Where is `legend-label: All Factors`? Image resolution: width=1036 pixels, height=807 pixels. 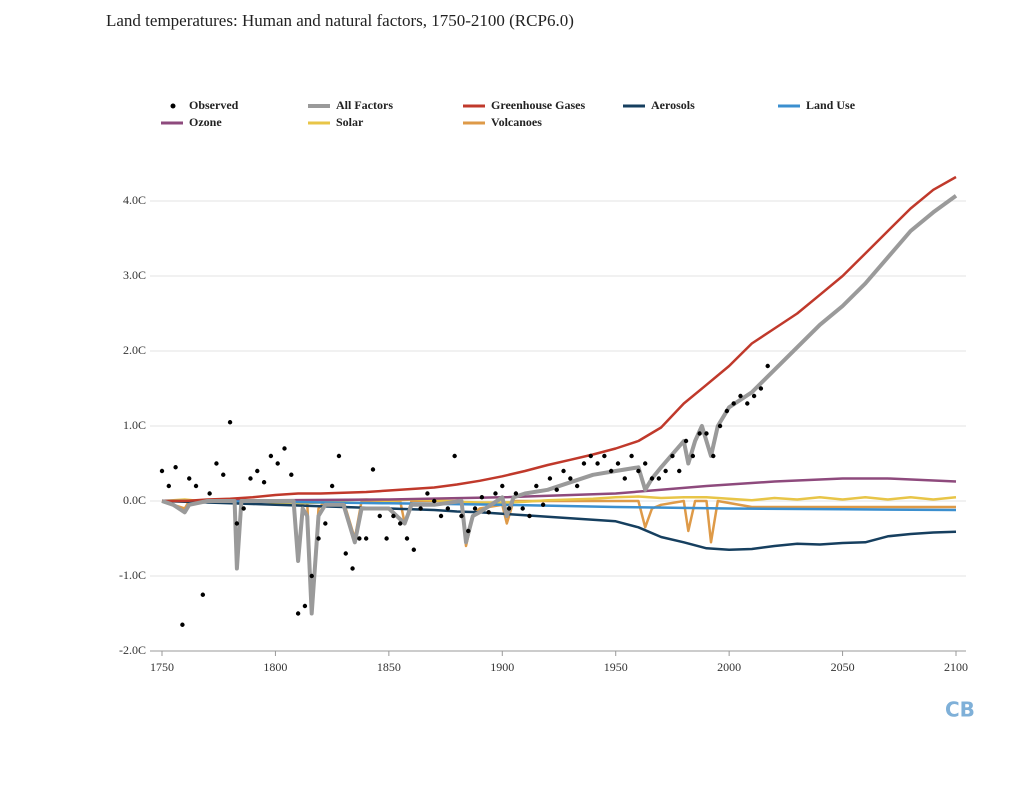
legend-label: All Factors is located at coordinates (364, 105).